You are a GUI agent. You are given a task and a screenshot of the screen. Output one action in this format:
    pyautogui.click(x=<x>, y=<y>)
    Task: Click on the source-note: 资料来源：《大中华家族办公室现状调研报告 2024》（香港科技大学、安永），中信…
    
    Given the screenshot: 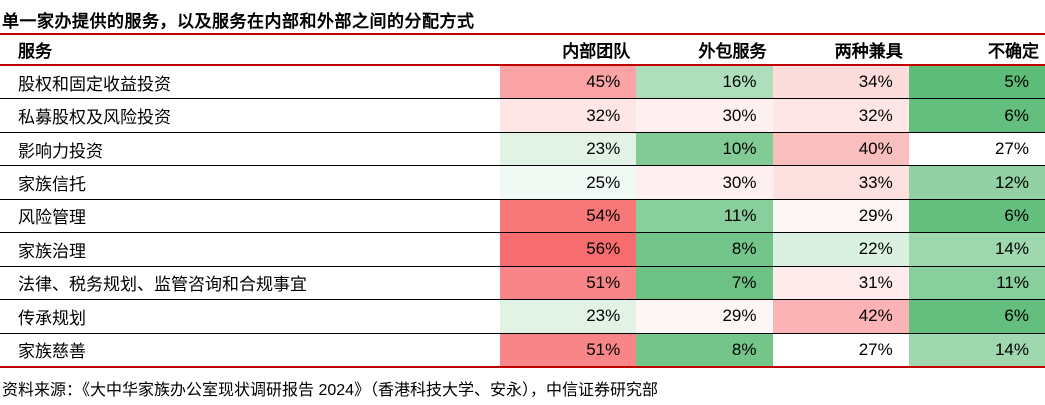 What is the action you would take?
    pyautogui.click(x=330, y=390)
    